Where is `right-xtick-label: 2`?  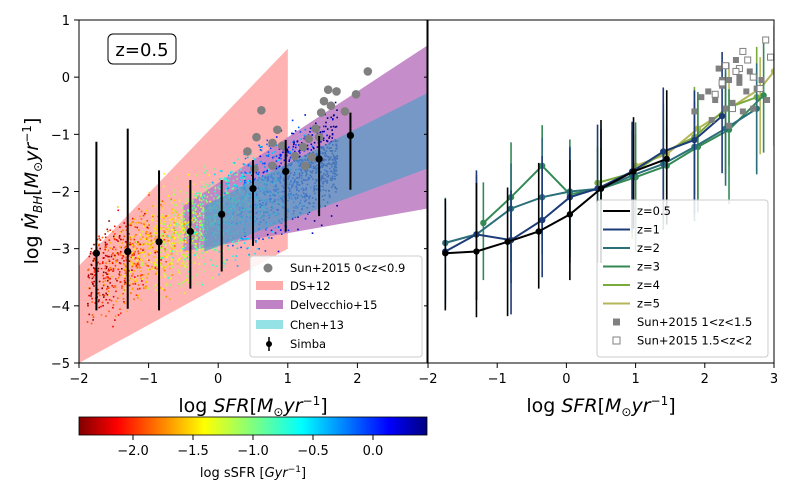
right-xtick-label: 2 is located at coordinates (705, 379).